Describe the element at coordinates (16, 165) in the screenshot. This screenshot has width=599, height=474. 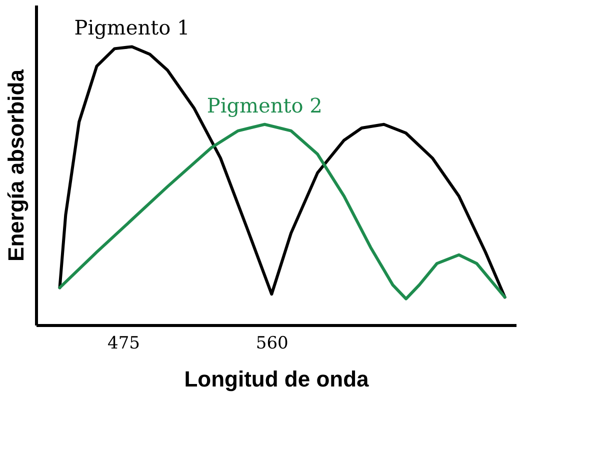
I see `y-axis-title: Energía absorbida` at that location.